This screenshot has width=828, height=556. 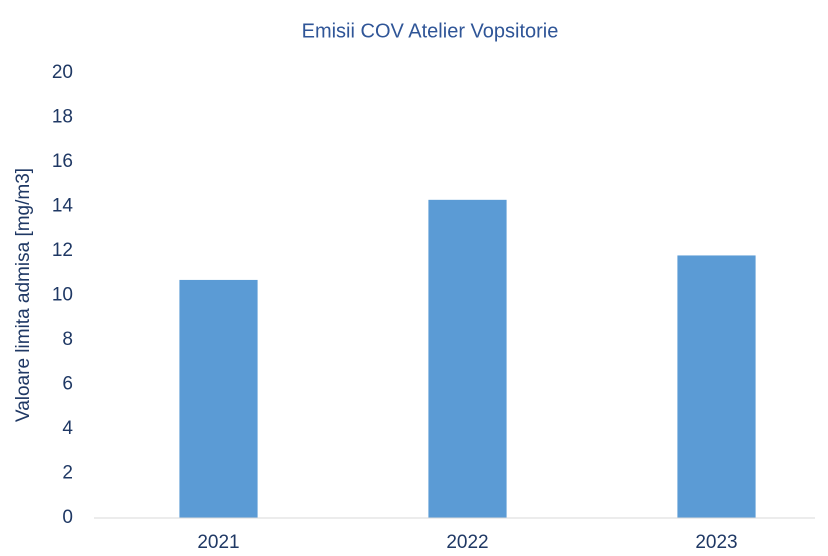 I want to click on y-axis-label: Valoare limita admisa [mg/m3], so click(x=23, y=295).